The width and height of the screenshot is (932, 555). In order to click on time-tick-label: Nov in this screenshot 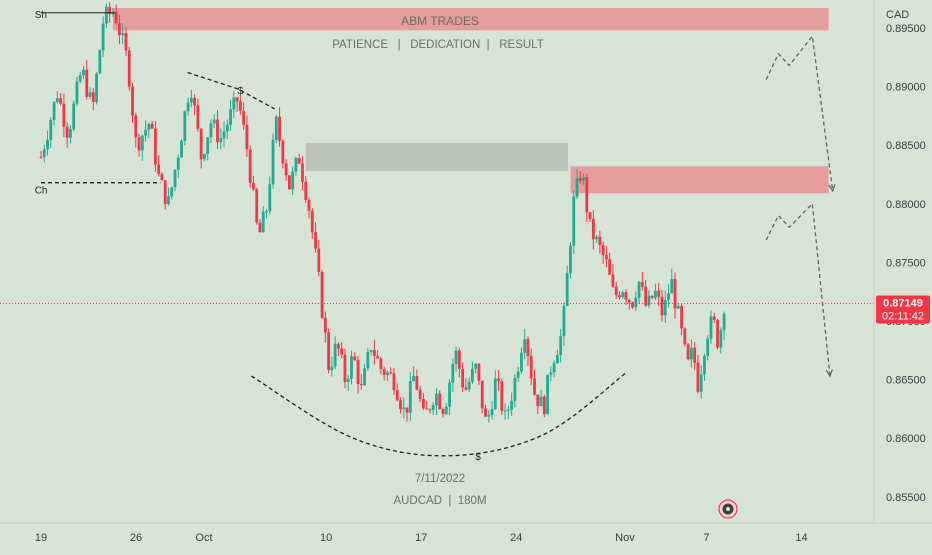, I will do `click(625, 538)`.